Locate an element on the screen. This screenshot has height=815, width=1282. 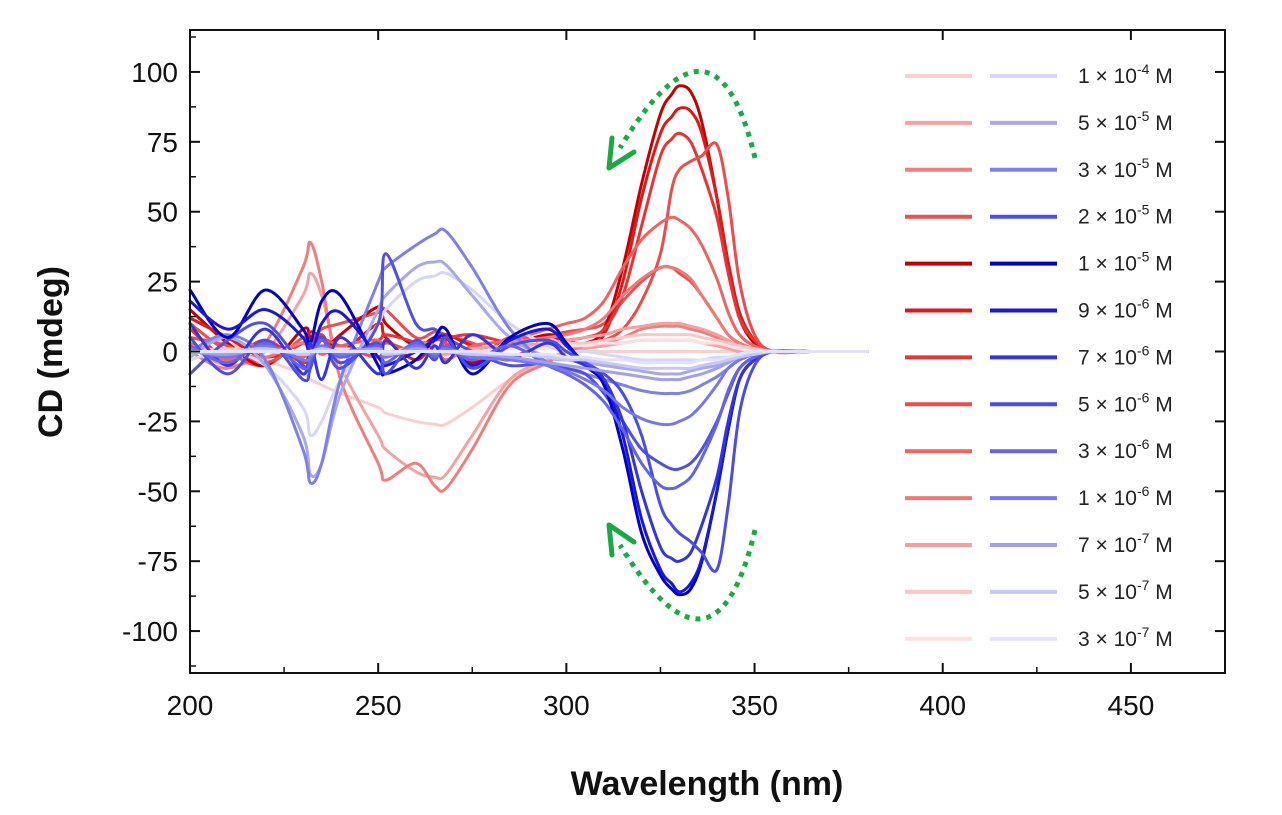
legend-label: 3 × 10-5 M is located at coordinates (1125, 168).